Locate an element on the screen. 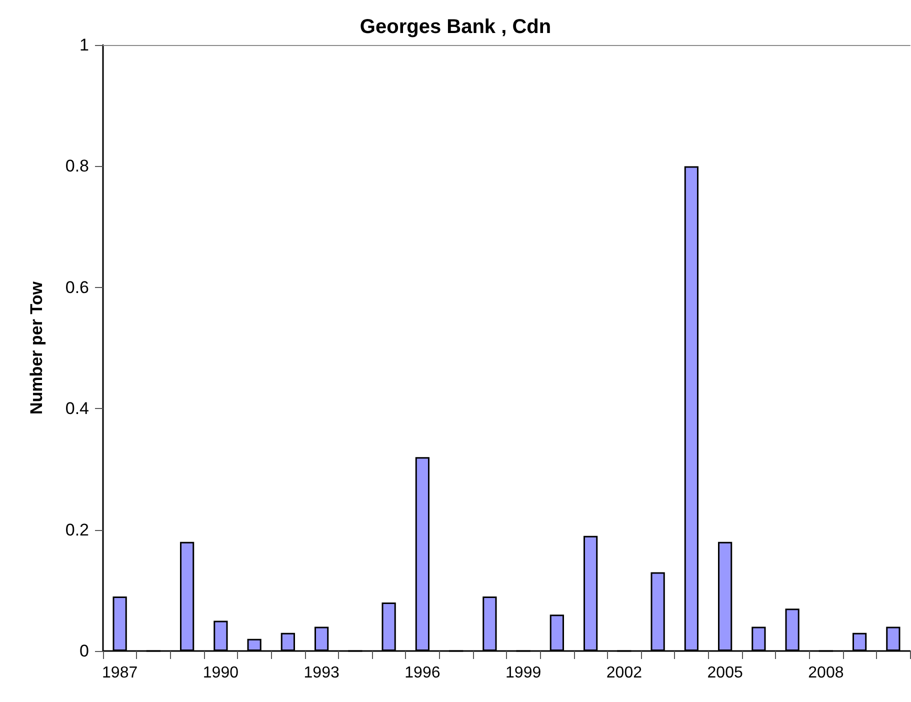 This screenshot has width=911, height=702. x-tick-label: 1999 is located at coordinates (524, 673).